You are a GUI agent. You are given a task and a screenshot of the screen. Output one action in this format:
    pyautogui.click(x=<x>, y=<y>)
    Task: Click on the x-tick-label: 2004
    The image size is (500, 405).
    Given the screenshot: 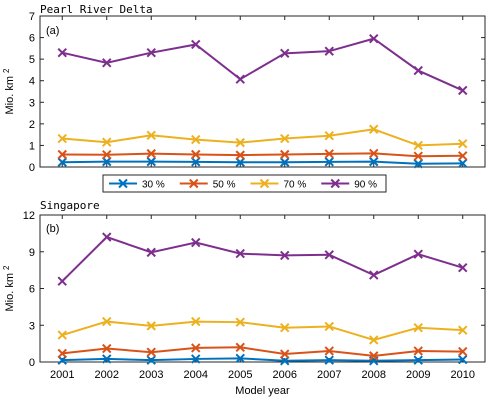 What is the action you would take?
    pyautogui.click(x=196, y=375)
    